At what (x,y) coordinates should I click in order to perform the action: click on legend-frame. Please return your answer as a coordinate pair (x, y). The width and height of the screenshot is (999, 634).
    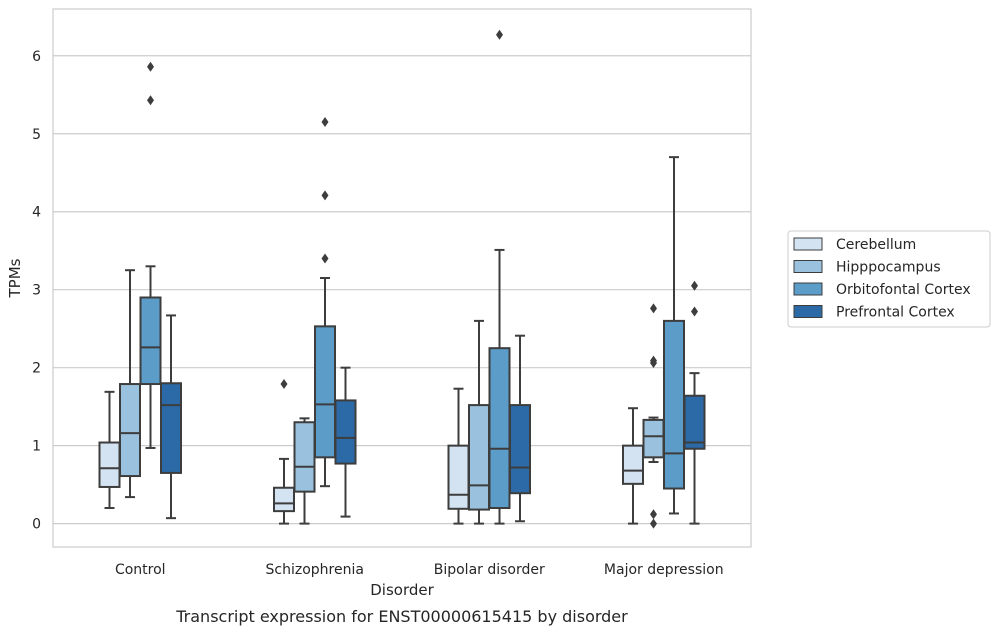
    Looking at the image, I should click on (889, 279).